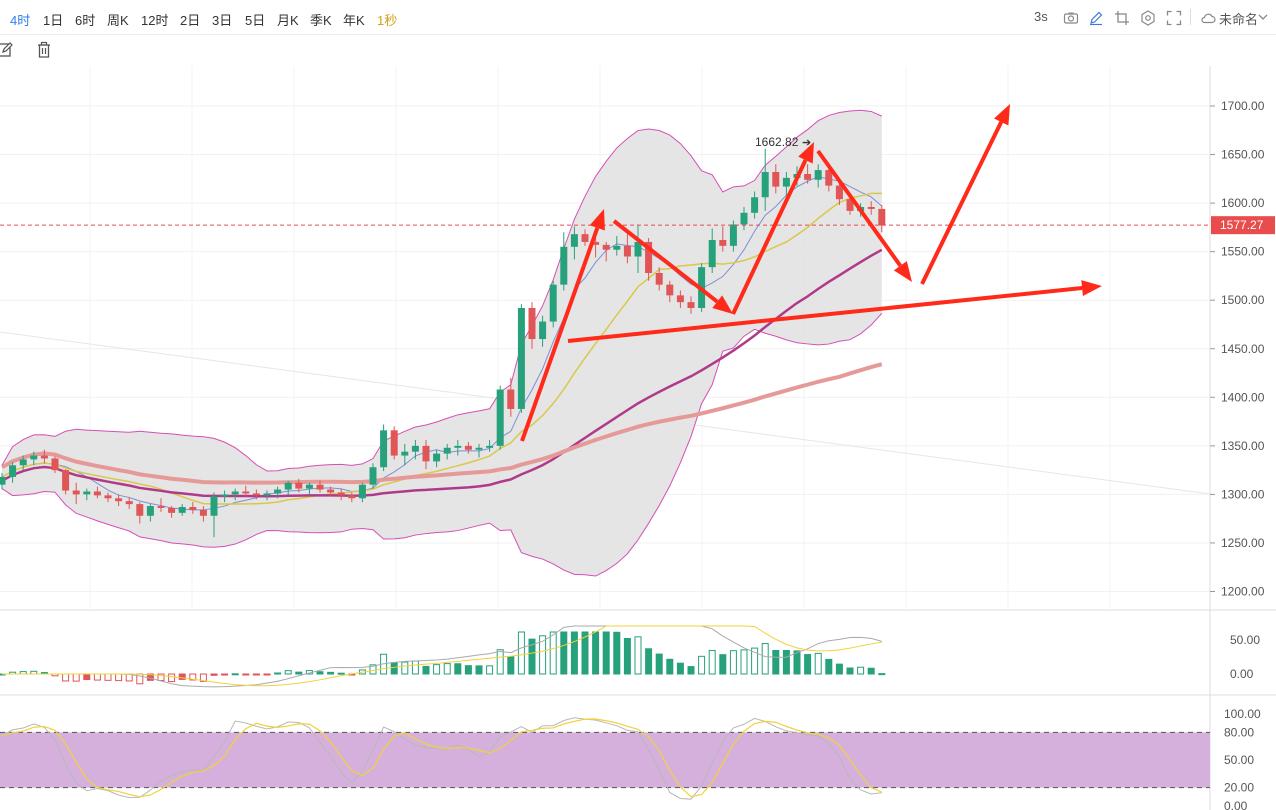 This screenshot has height=810, width=1276. Describe the element at coordinates (1174, 18) in the screenshot. I see `fullscreen-icon` at that location.